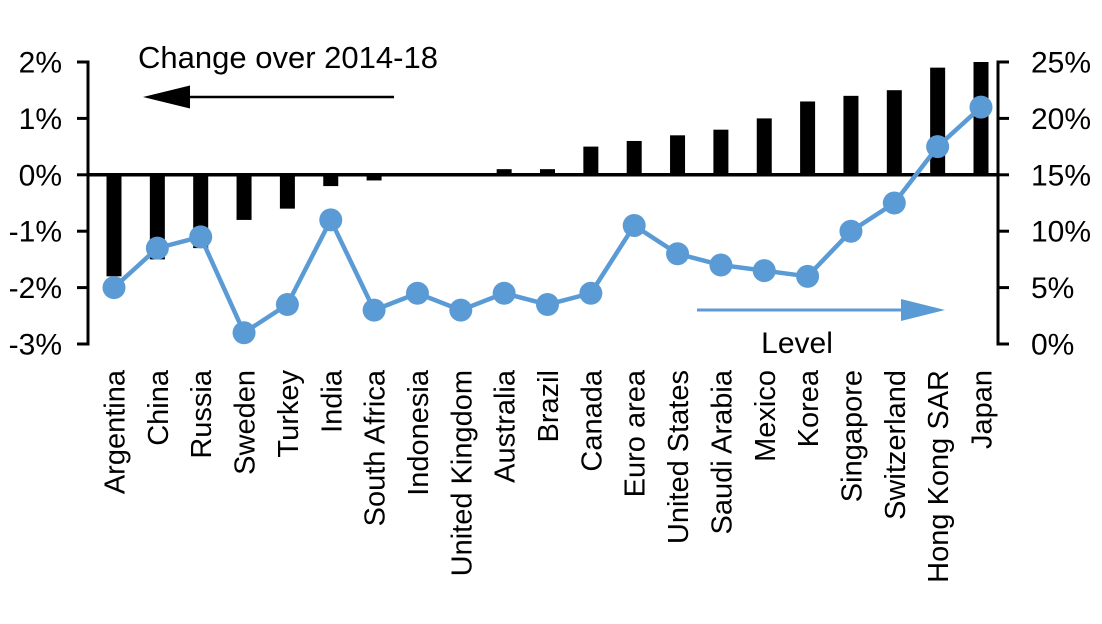 The width and height of the screenshot is (1102, 624). What do you see at coordinates (35, 288) in the screenshot?
I see `left-axis-tick-label: -2%` at bounding box center [35, 288].